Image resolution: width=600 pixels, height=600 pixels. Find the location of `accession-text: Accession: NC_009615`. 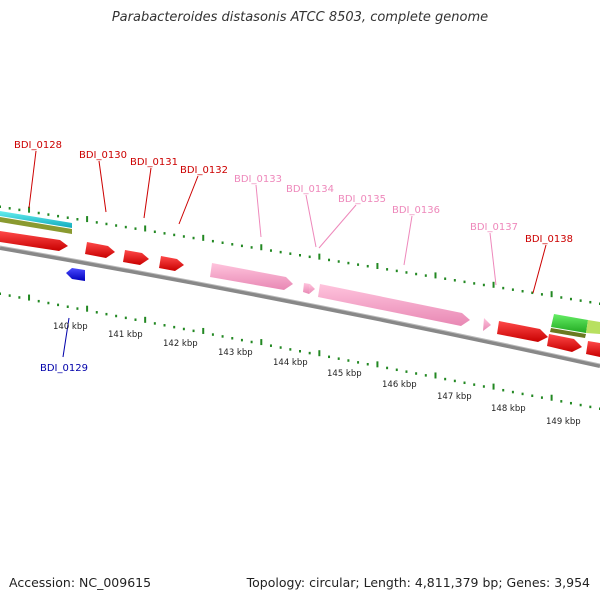

accession-text: Accession: NC_009615 is located at coordinates (80, 582).